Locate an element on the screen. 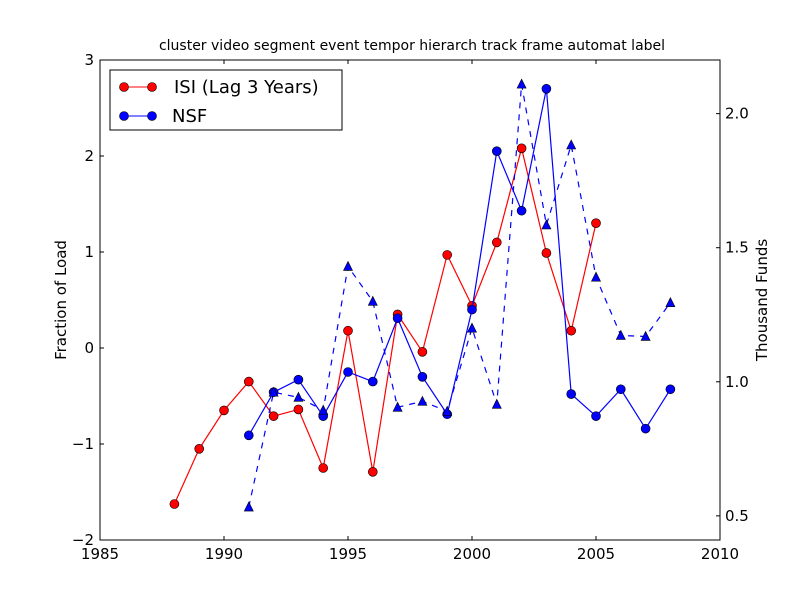  legend-marker-nsf is located at coordinates (124, 116).